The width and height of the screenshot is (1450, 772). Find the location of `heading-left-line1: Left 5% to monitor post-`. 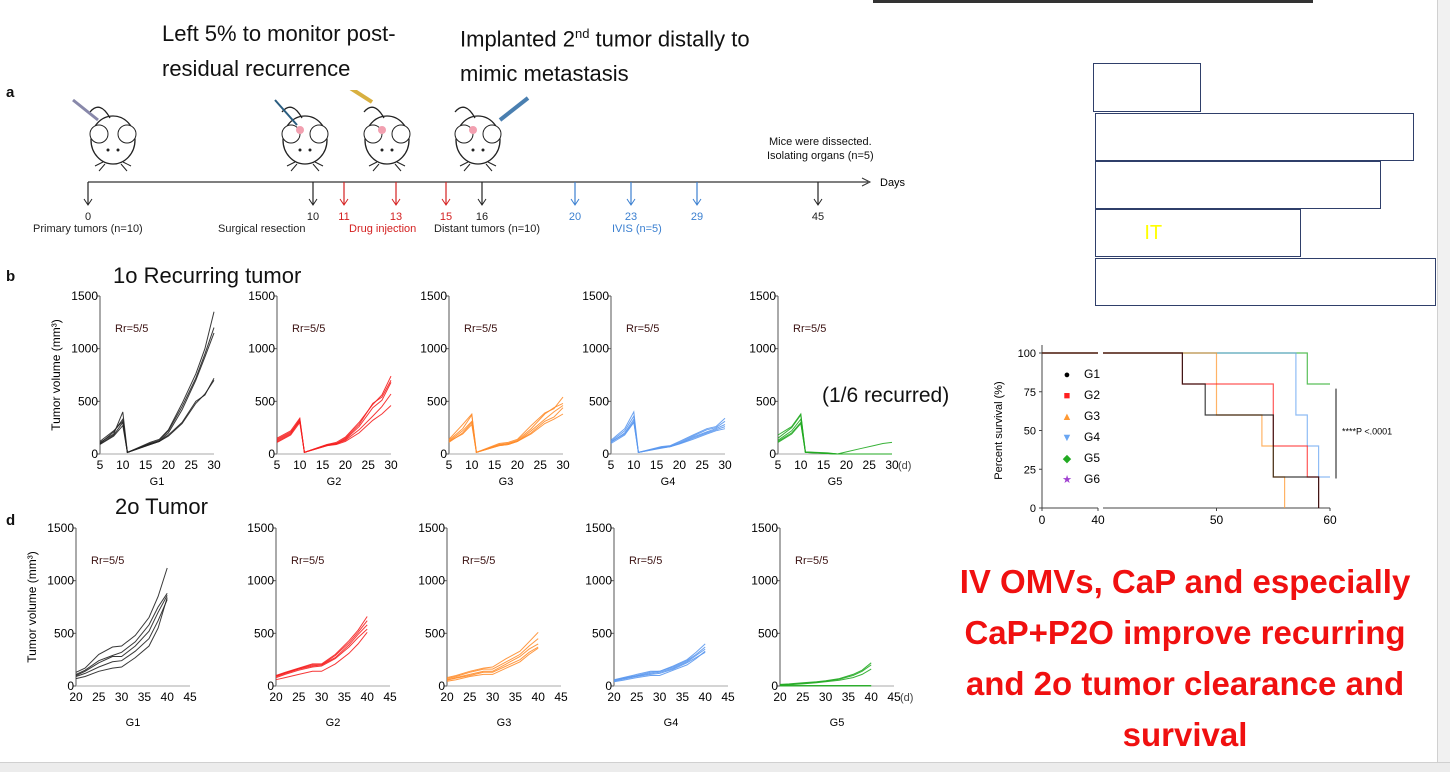

heading-left-line1: Left 5% to monitor post- is located at coordinates (279, 33).